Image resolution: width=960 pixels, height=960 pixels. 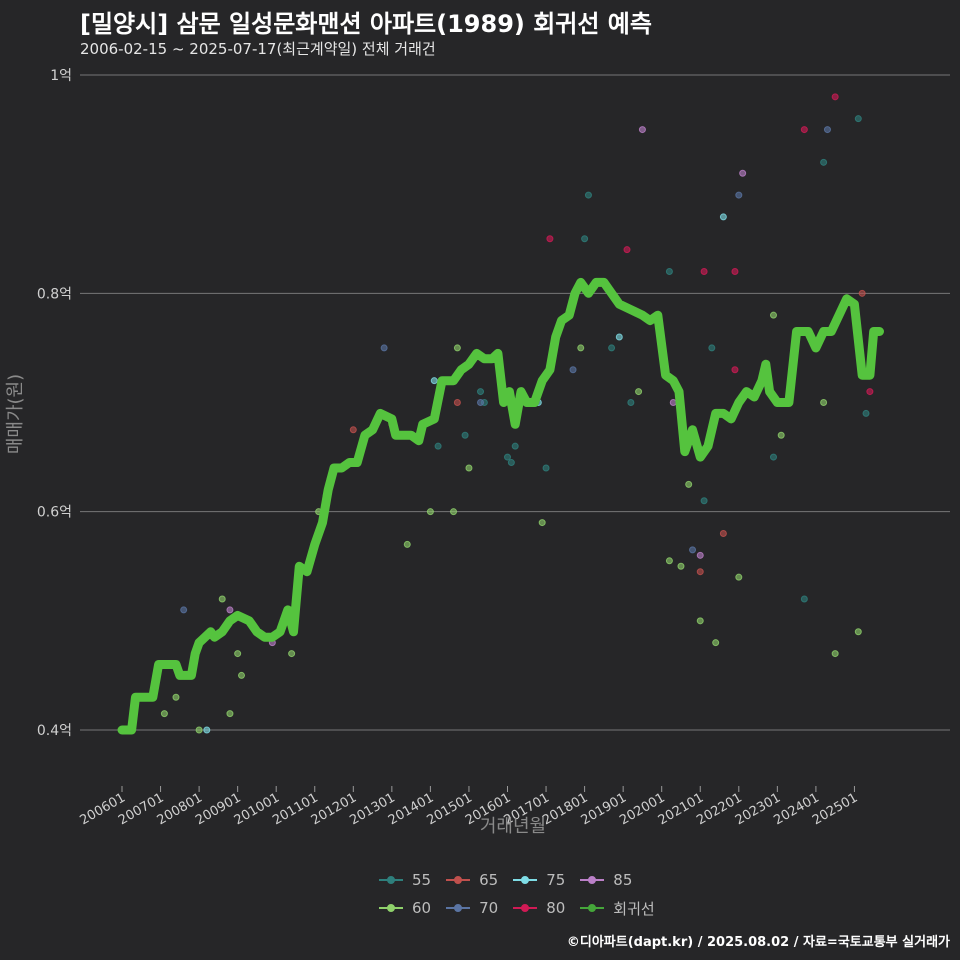 What do you see at coordinates (422, 880) in the screenshot?
I see `legend-label: 55` at bounding box center [422, 880].